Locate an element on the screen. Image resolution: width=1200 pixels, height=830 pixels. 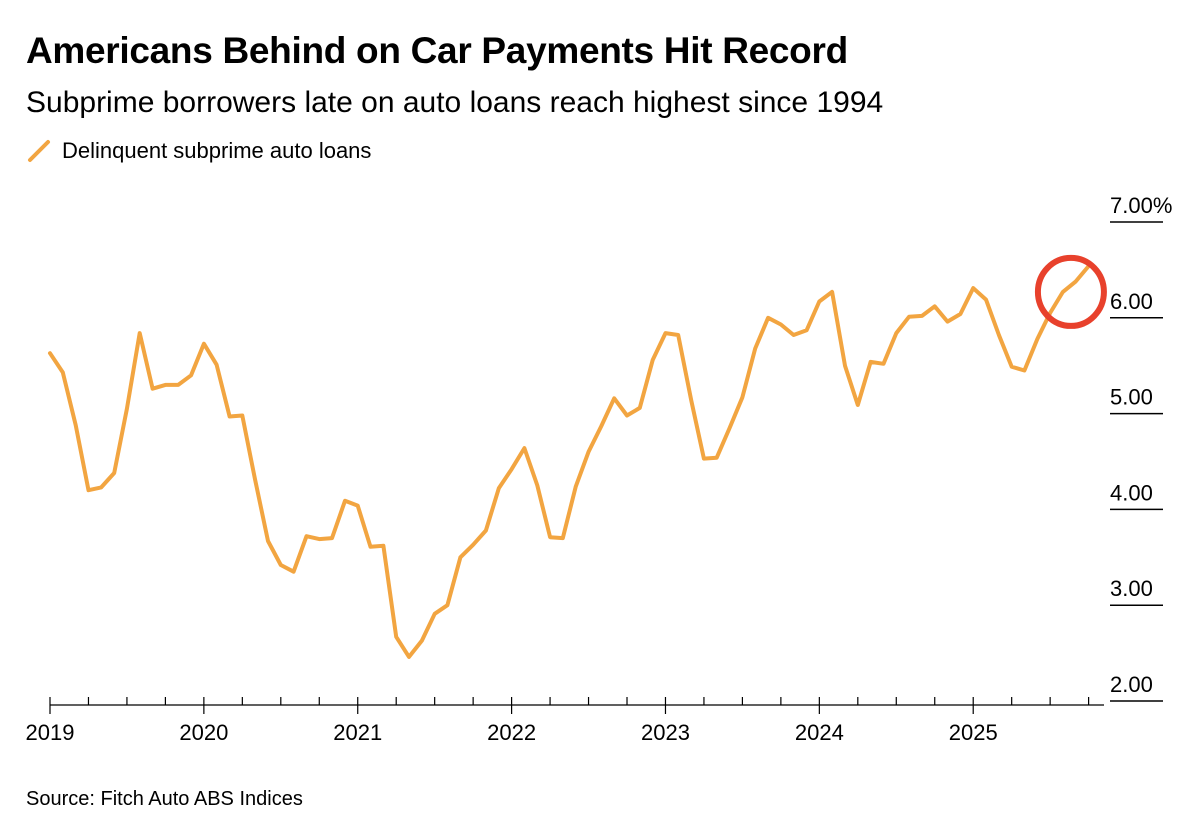
y-tick-label: 3.00 is located at coordinates (1131, 588).